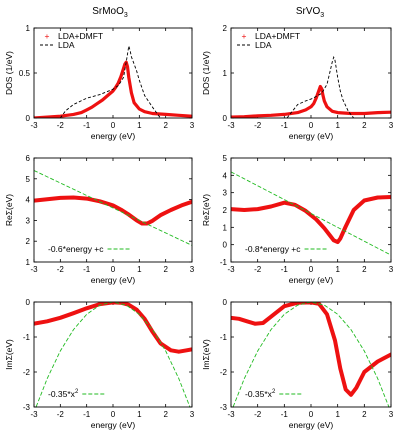 This screenshot has height=436, width=415. Describe the element at coordinates (310, 12) in the screenshot. I see `column-title-srvo3: SrVO3` at that location.